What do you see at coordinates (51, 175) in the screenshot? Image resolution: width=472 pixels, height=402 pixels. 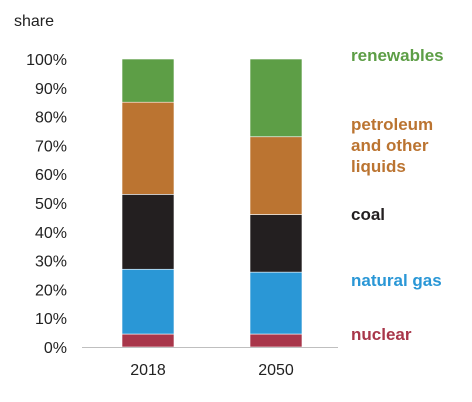 I see `y-tick-label: 60%` at bounding box center [51, 175].